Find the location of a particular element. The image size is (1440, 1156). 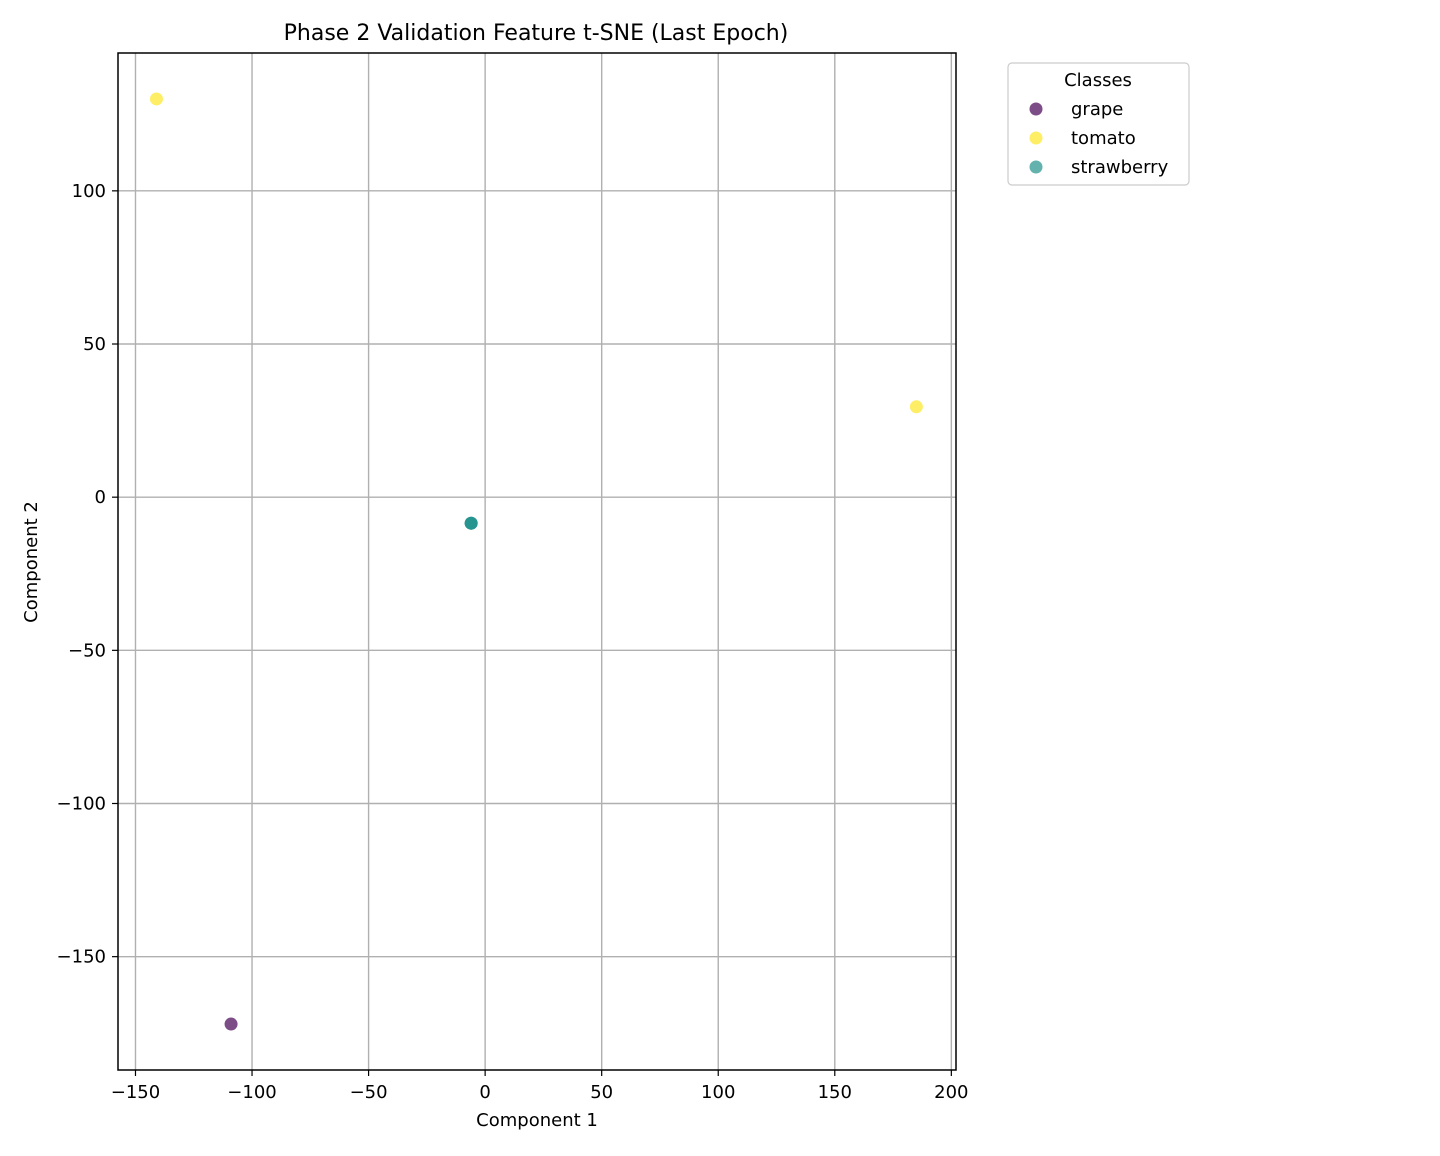

x-tick-label: −150 is located at coordinates (135, 1092).